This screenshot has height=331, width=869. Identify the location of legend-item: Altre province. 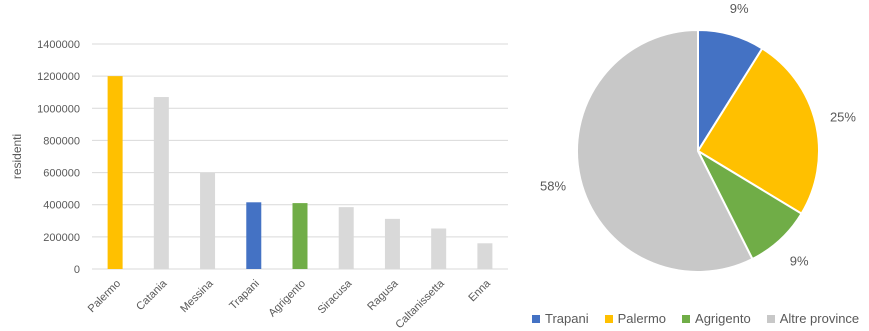
(813, 318).